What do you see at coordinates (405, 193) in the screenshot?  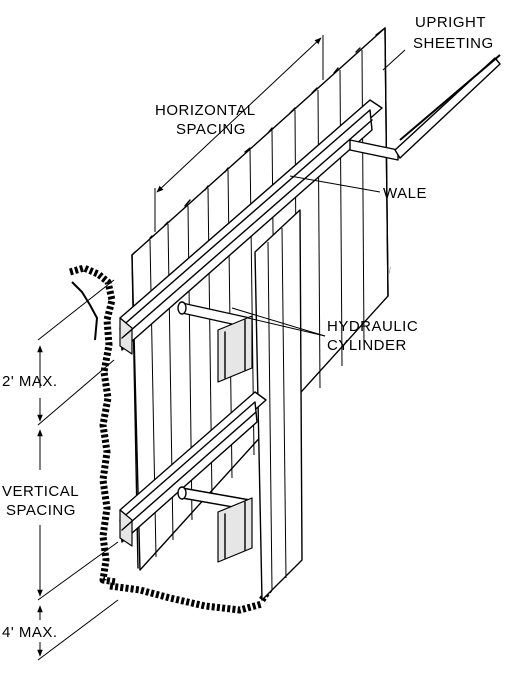 I see `wale-label: WALE` at bounding box center [405, 193].